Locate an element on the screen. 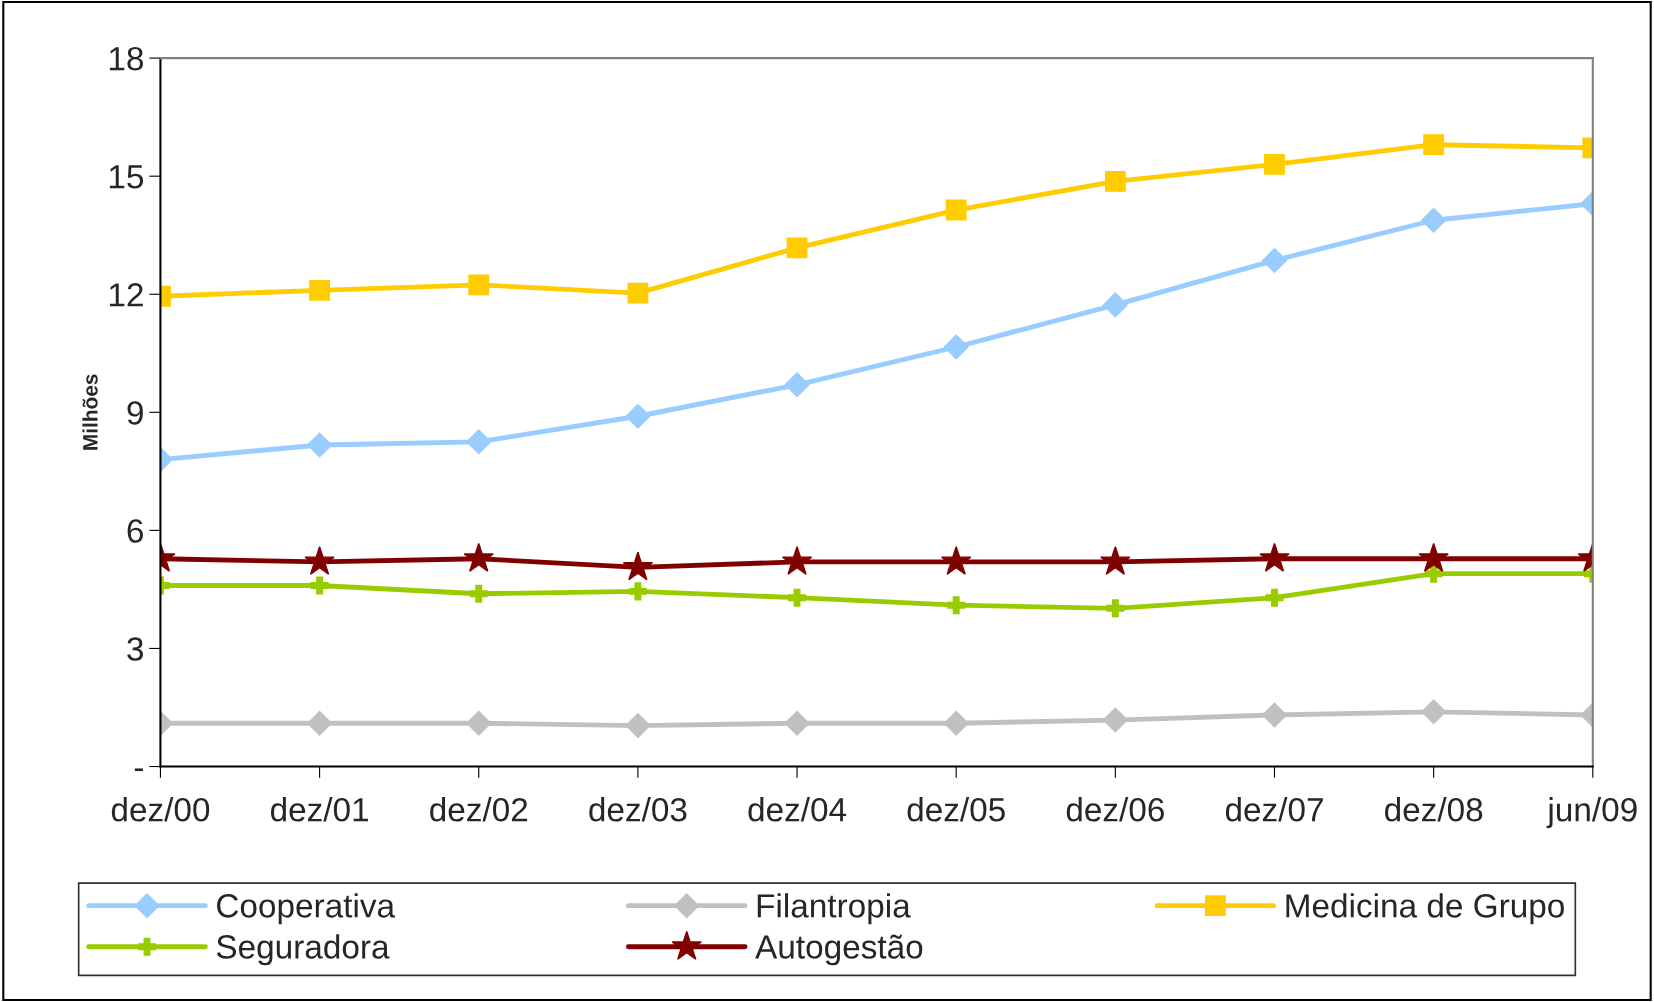 The image size is (1654, 1002). x-tick-label: dez/06 is located at coordinates (1115, 809).